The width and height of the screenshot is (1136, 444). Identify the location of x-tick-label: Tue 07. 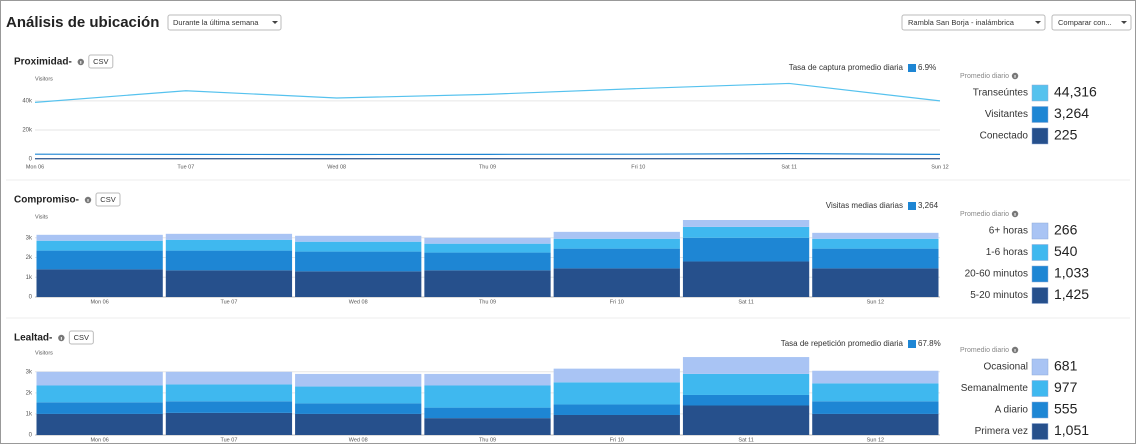
(185, 167).